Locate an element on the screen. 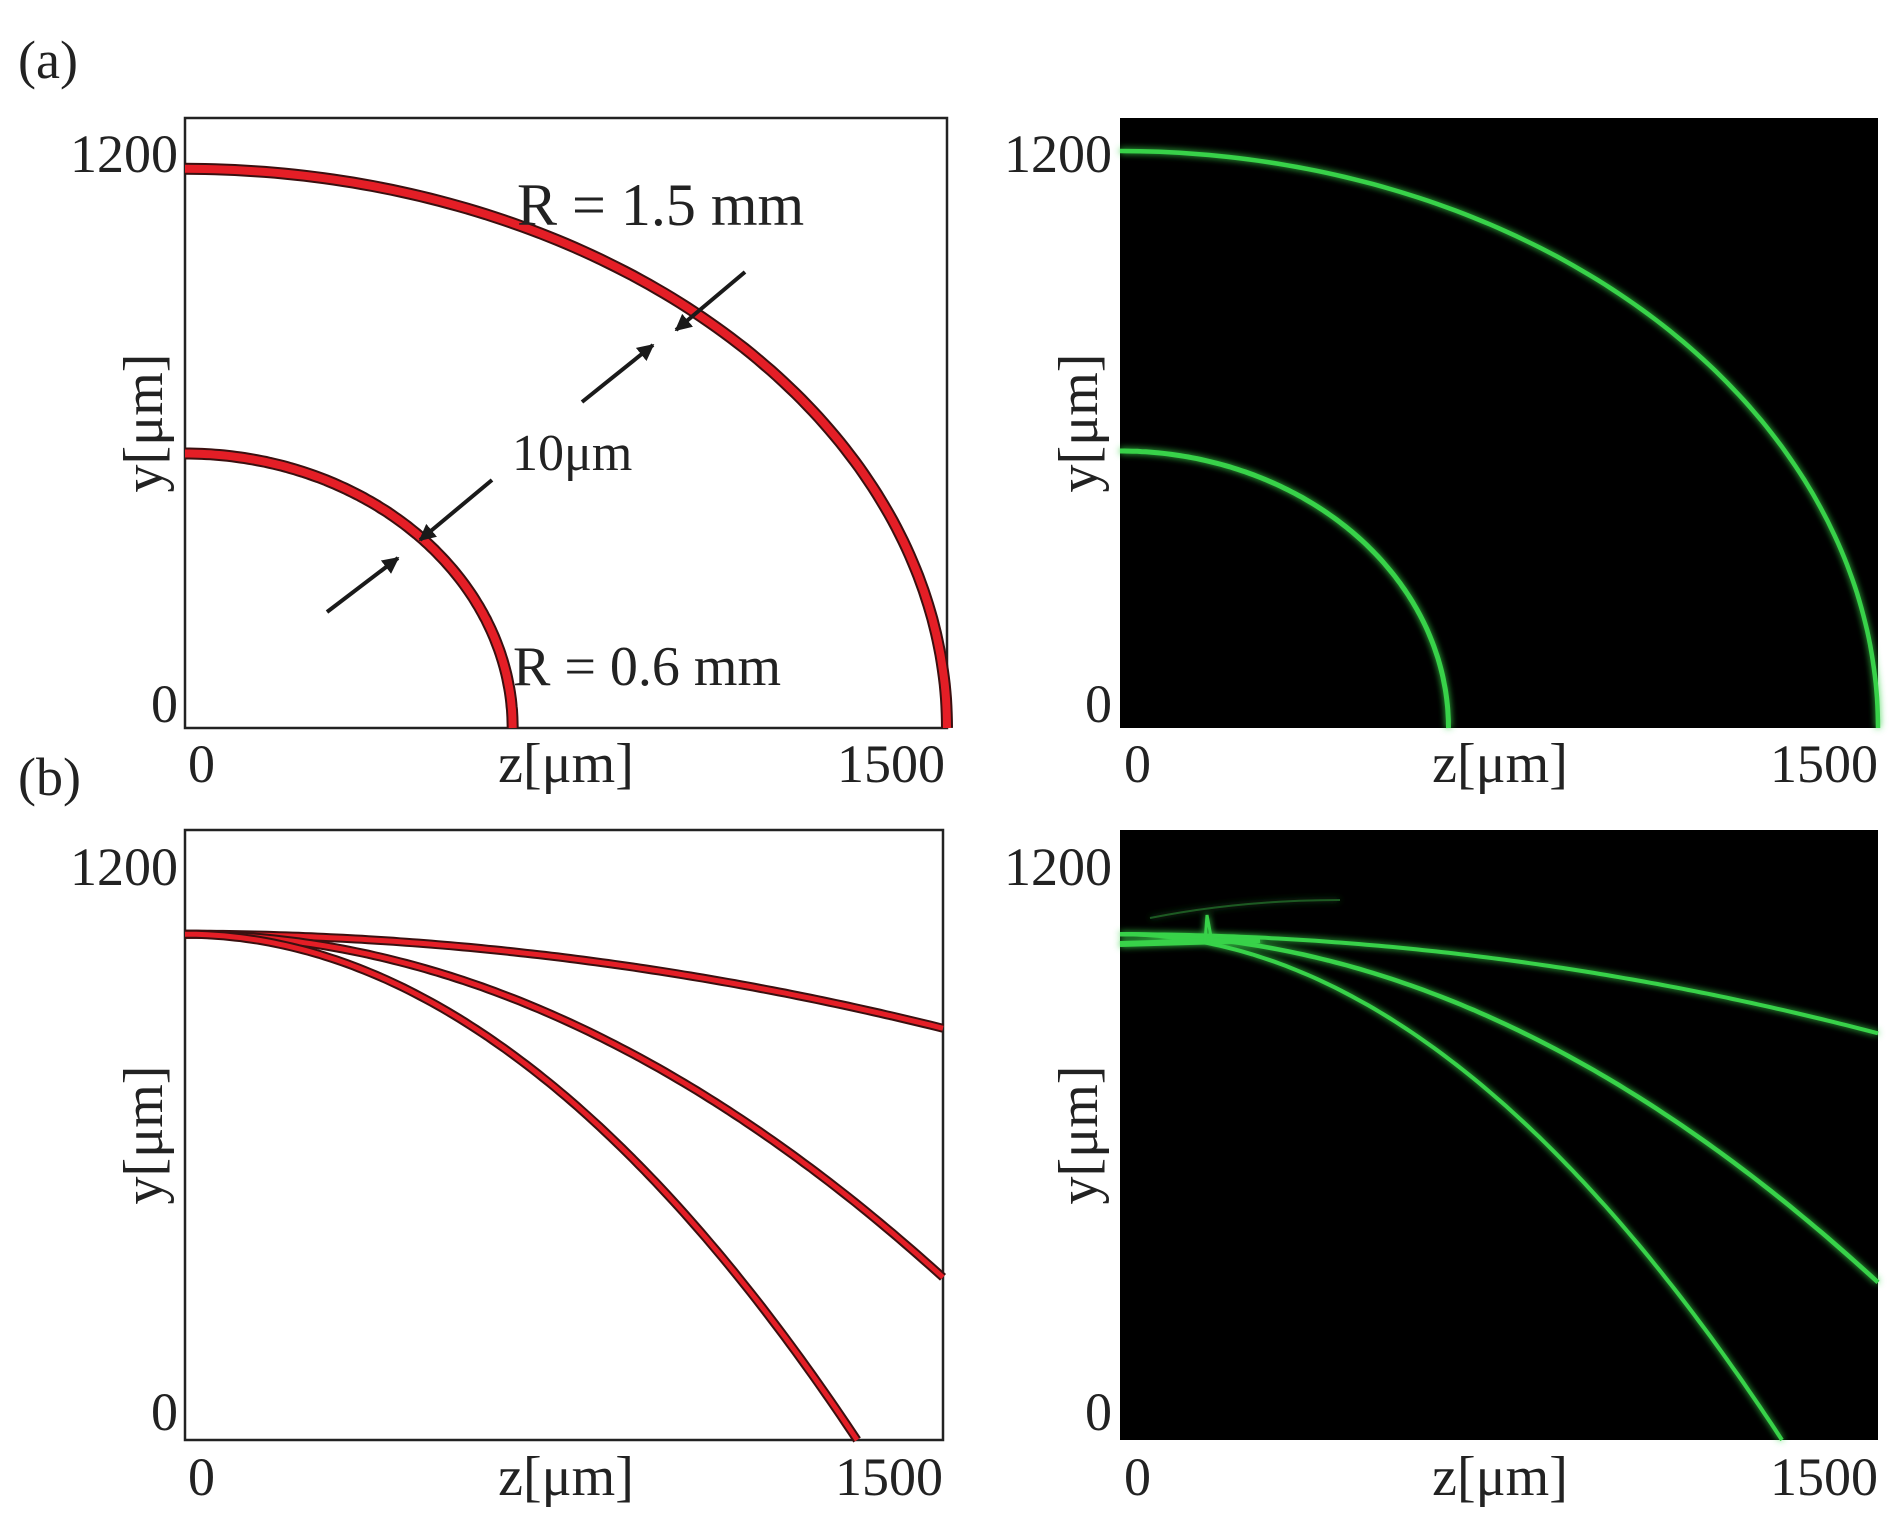 The image size is (1899, 1533). arrow-inner-right is located at coordinates (456, 510).